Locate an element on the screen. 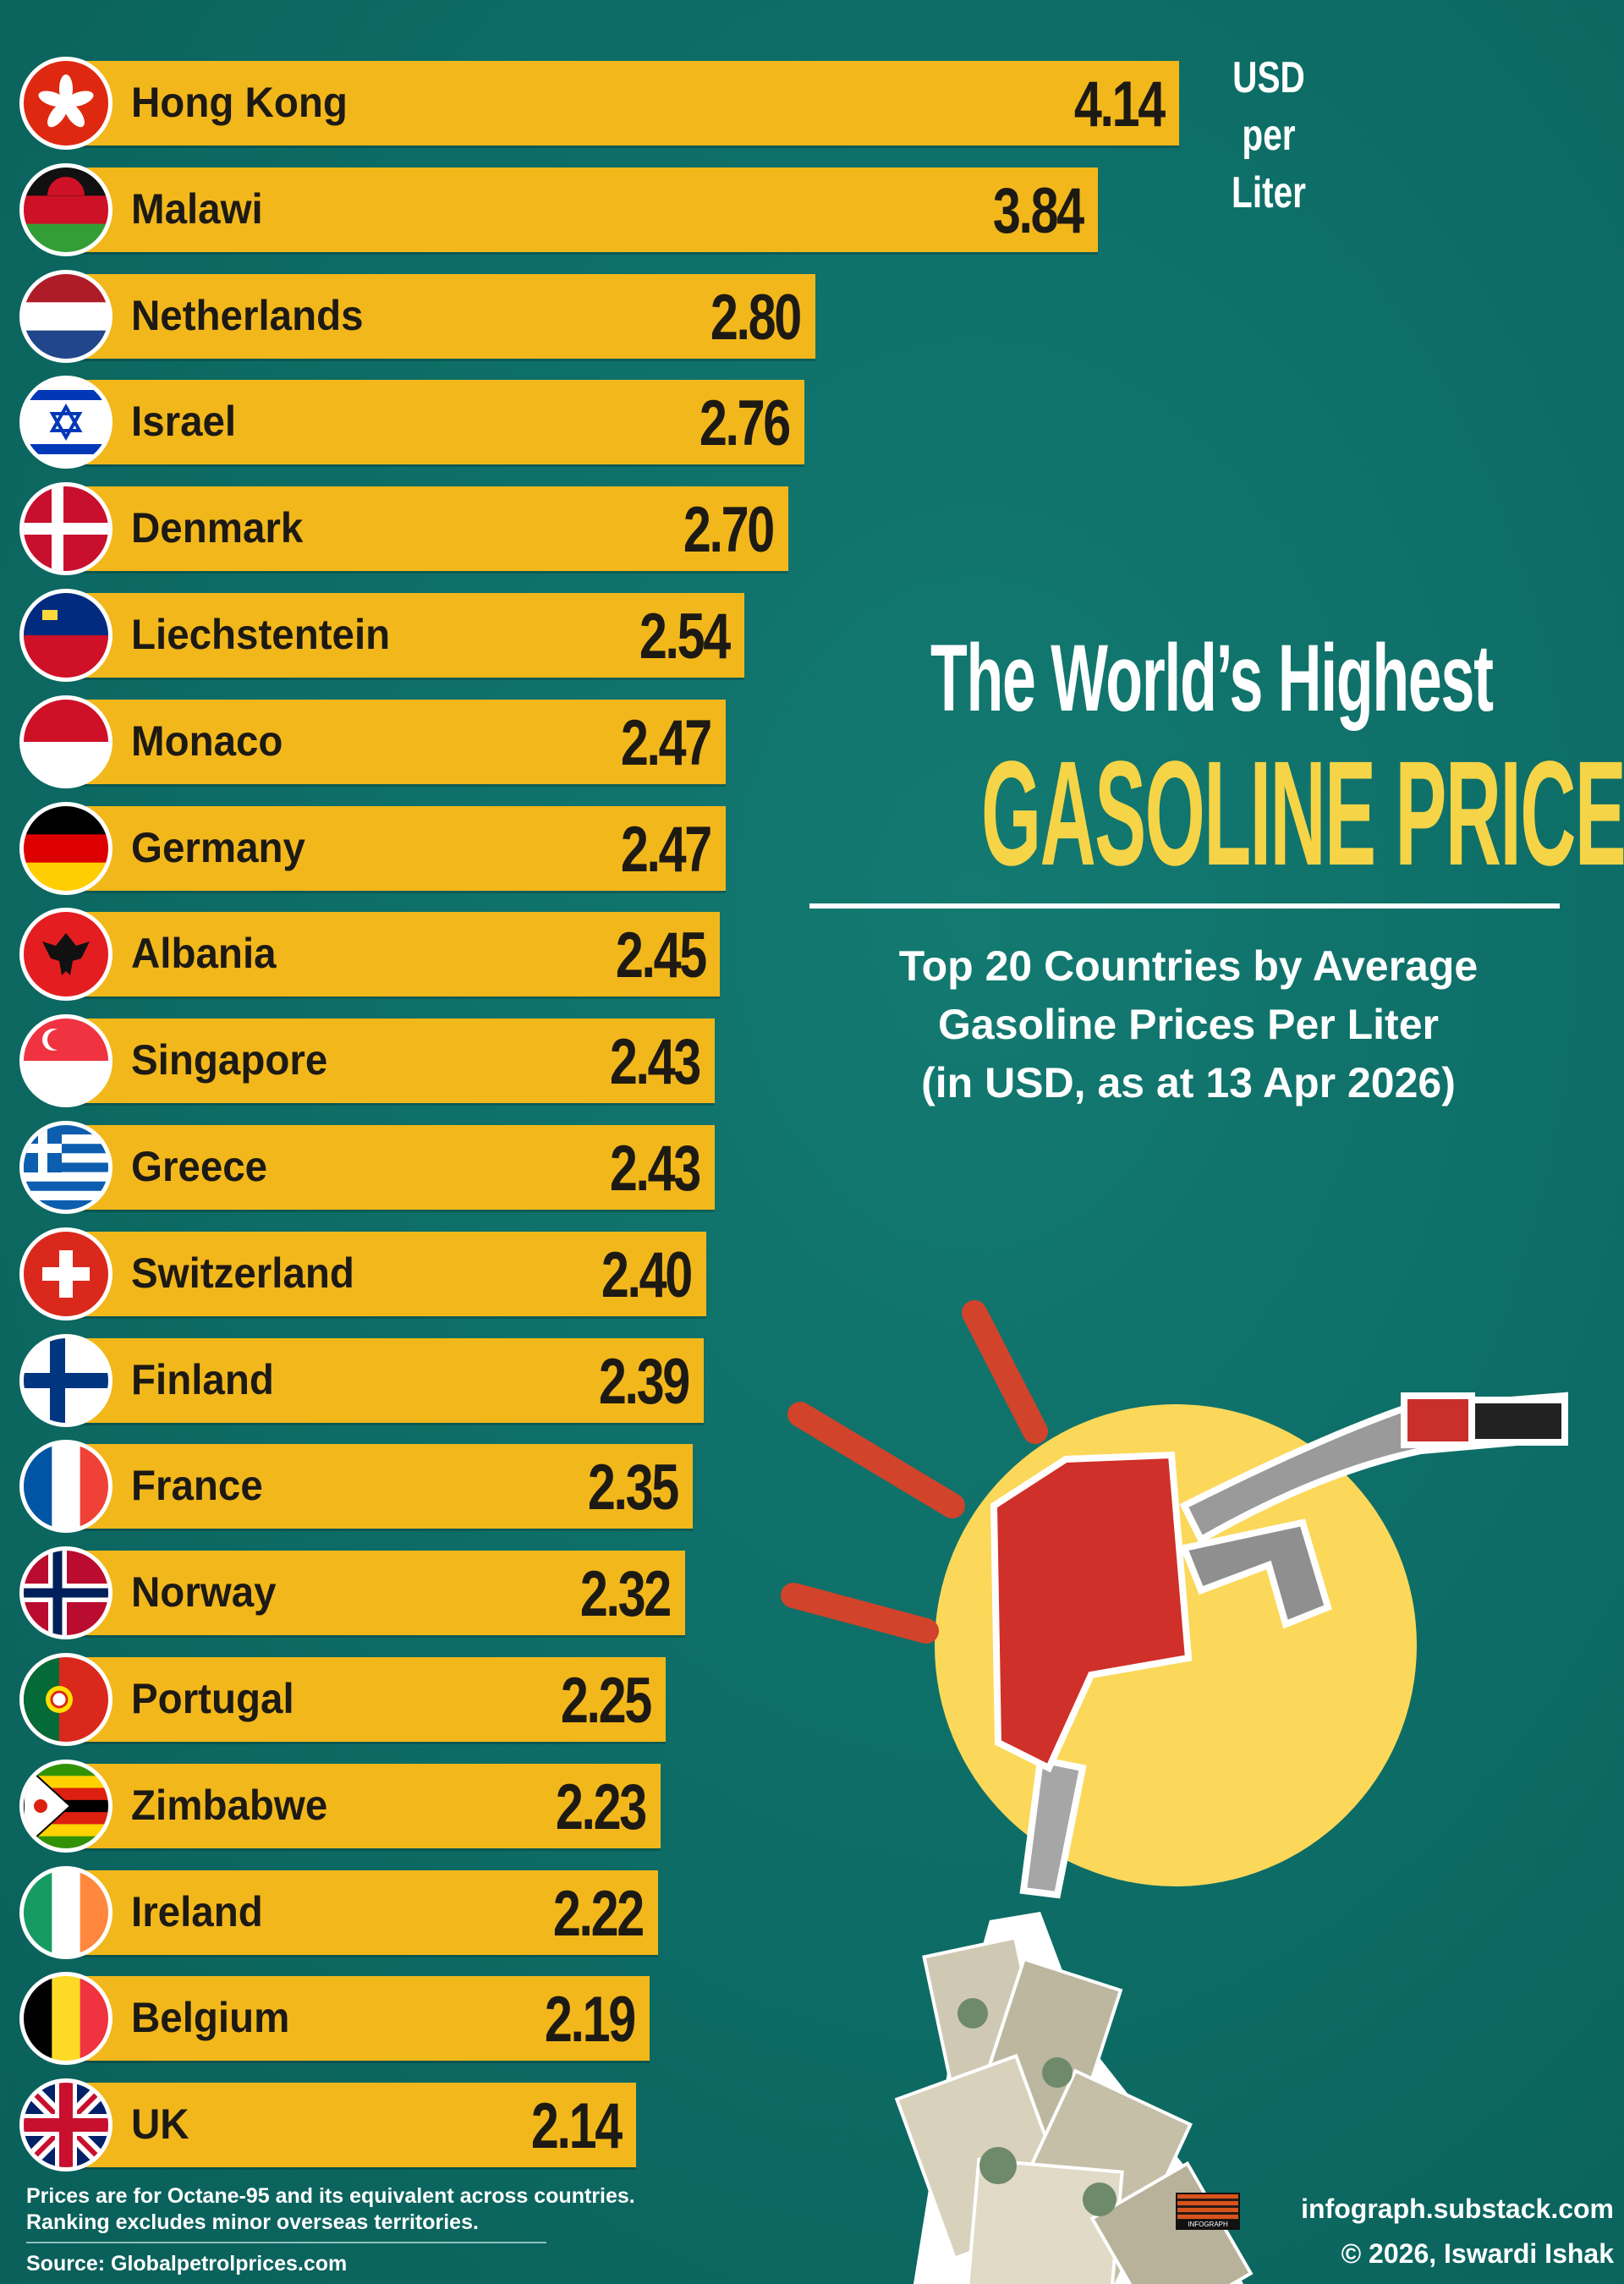 Image resolution: width=1624 pixels, height=2284 pixels. value-label: 2.39 is located at coordinates (644, 1382).